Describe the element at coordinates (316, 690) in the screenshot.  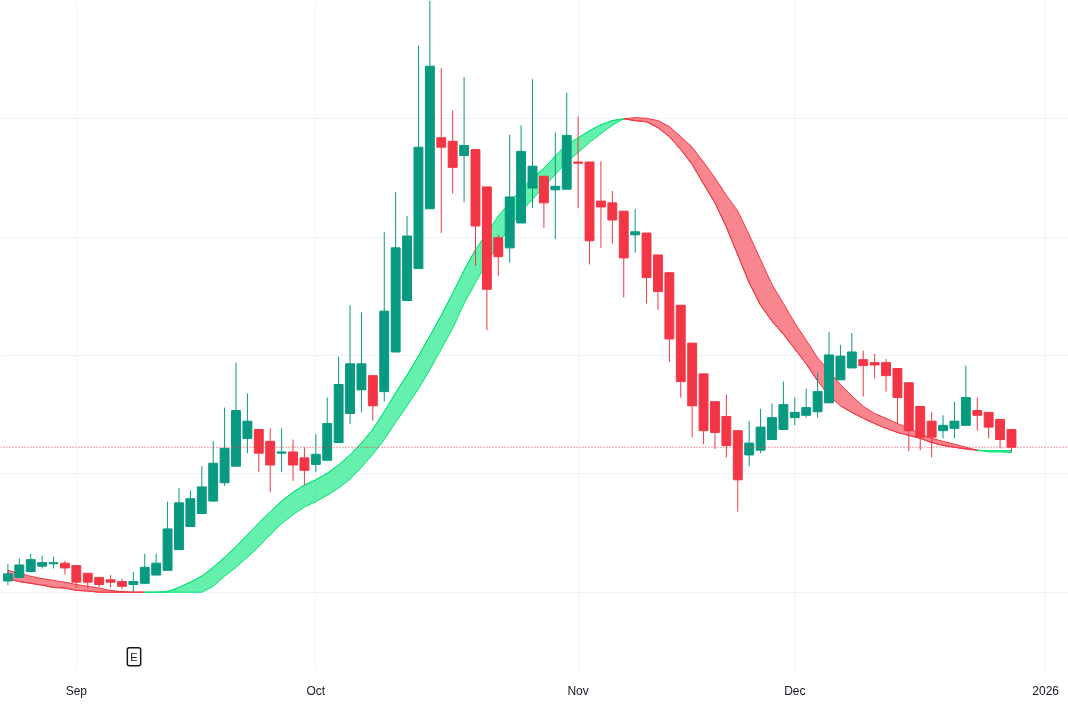
I see `x-tick-label: Oct` at that location.